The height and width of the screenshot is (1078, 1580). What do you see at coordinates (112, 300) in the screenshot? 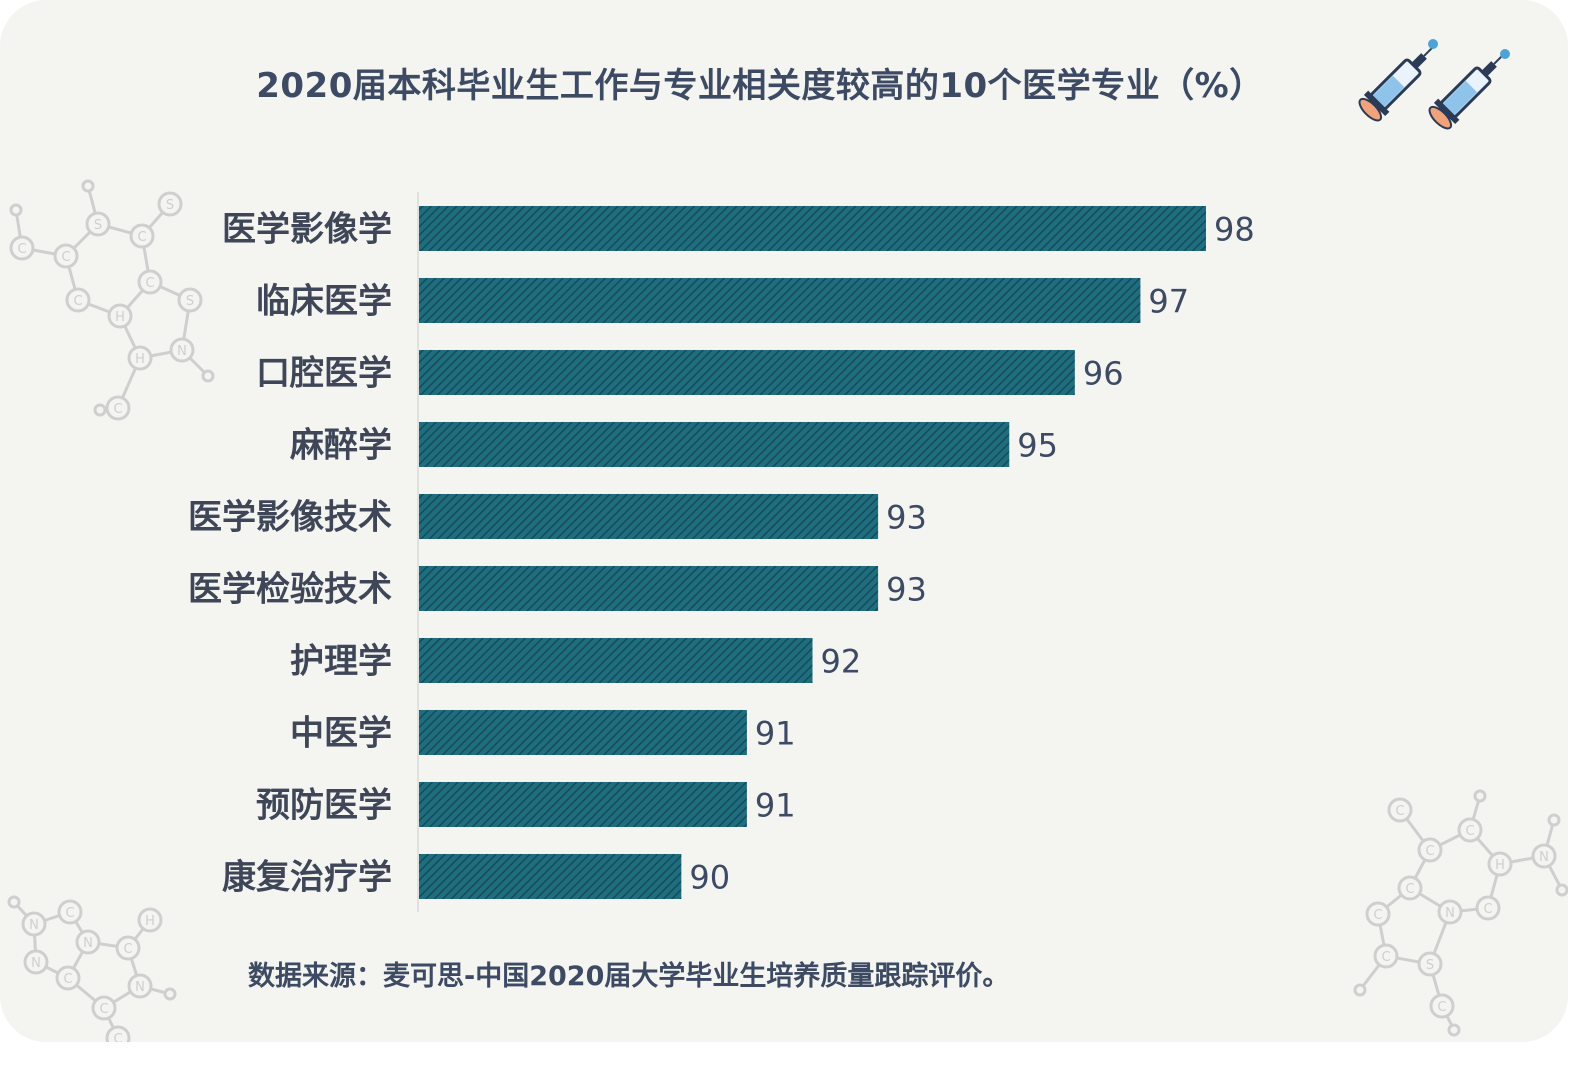
I see `molecule-decoration-top-left: C C S C S C H C S H N C` at bounding box center [112, 300].